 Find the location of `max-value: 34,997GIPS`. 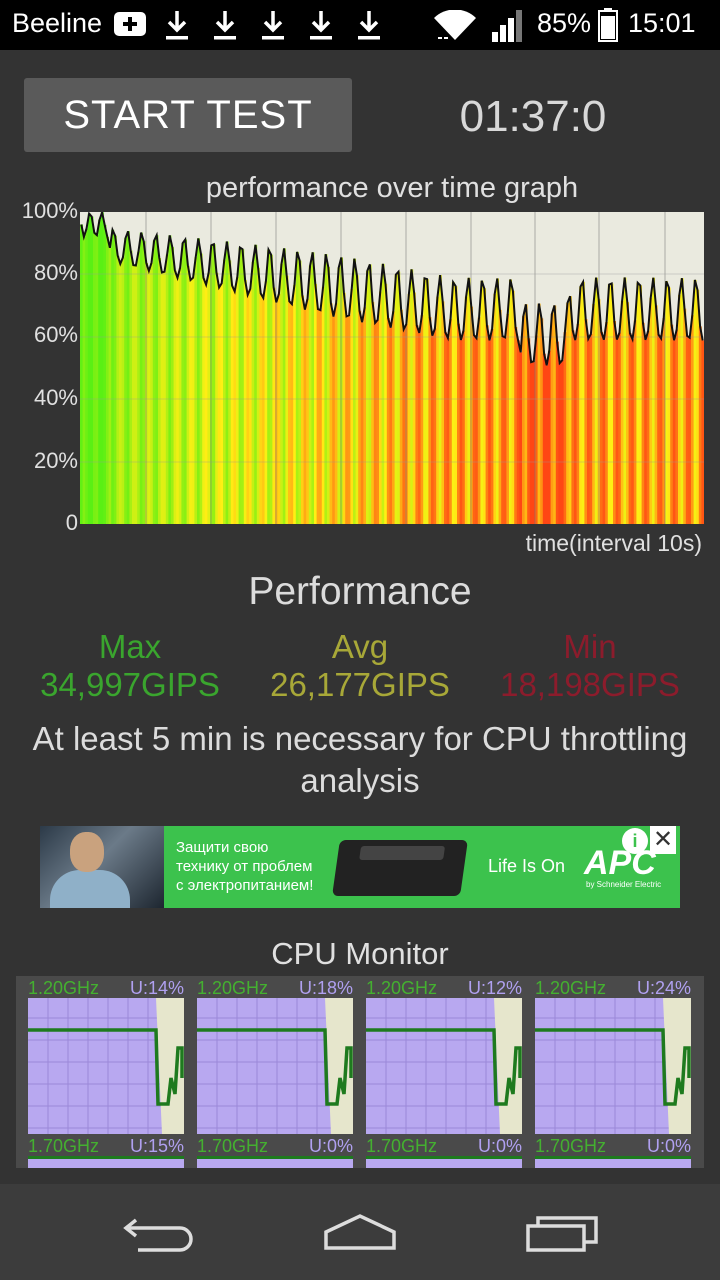

max-value: 34,997GIPS is located at coordinates (130, 684).